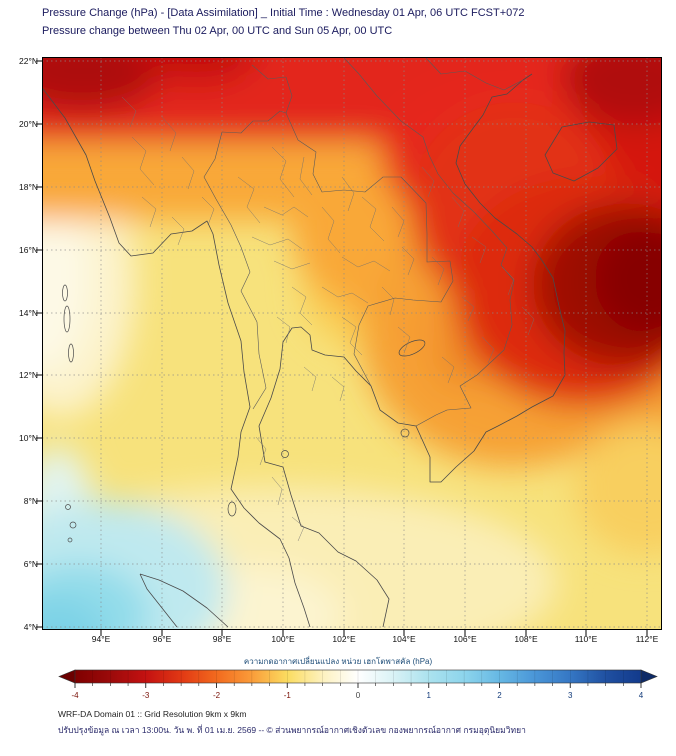  I want to click on y-axis-label: 18°N, so click(28, 187).